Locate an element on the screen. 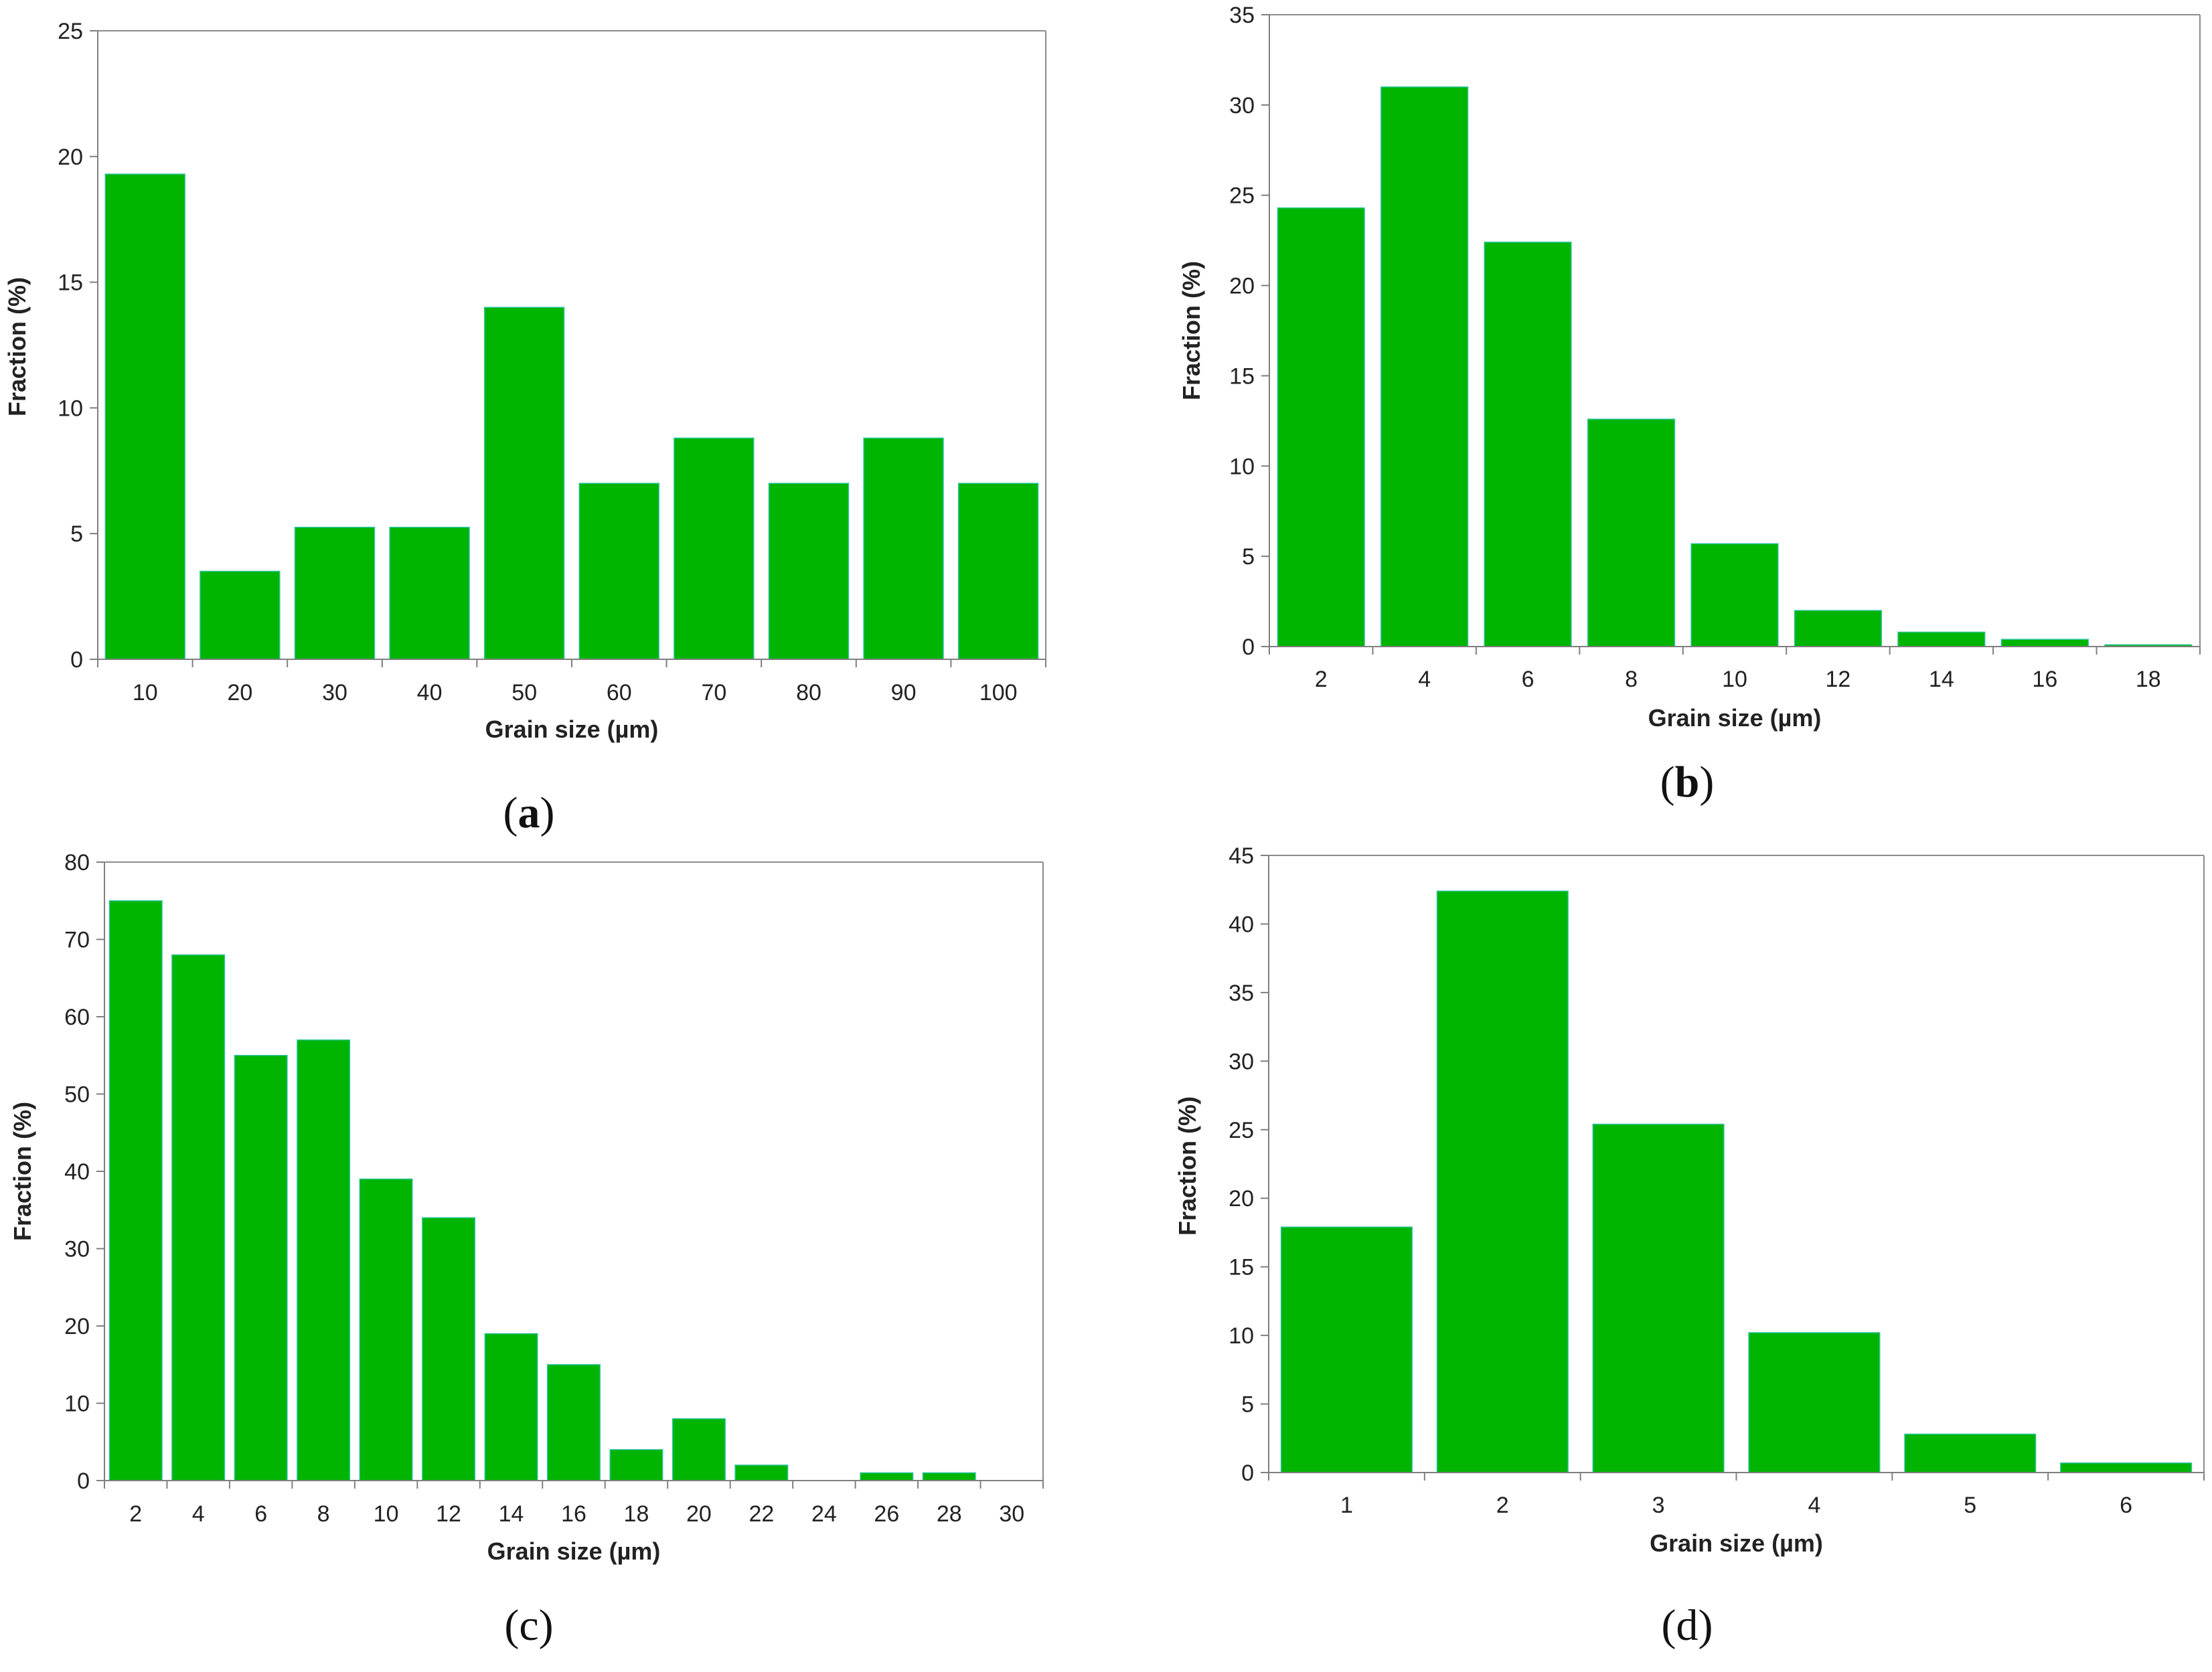 This screenshot has width=2212, height=1672. x-tick-label: 14 is located at coordinates (511, 1514).